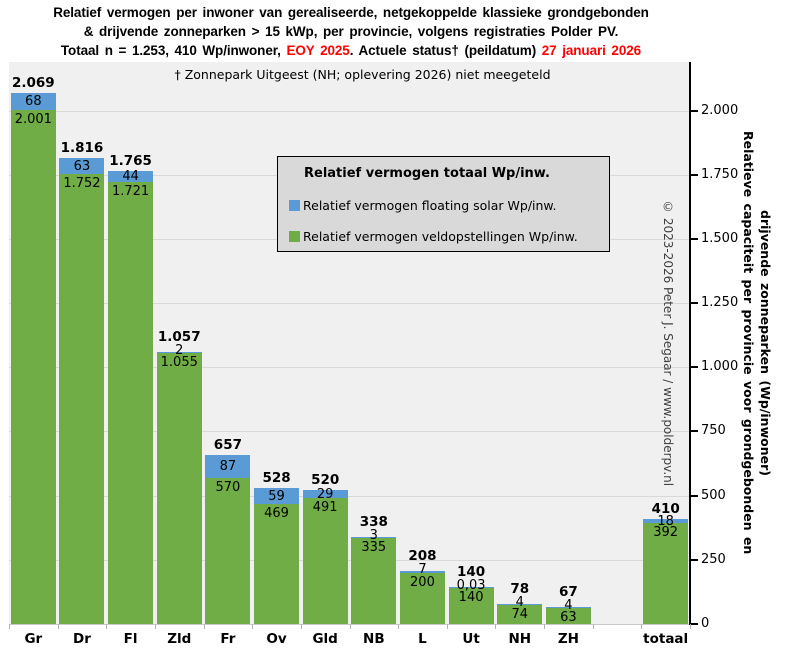 The width and height of the screenshot is (791, 655). Describe the element at coordinates (131, 403) in the screenshot. I see `bar-Fl-field-segment` at that location.